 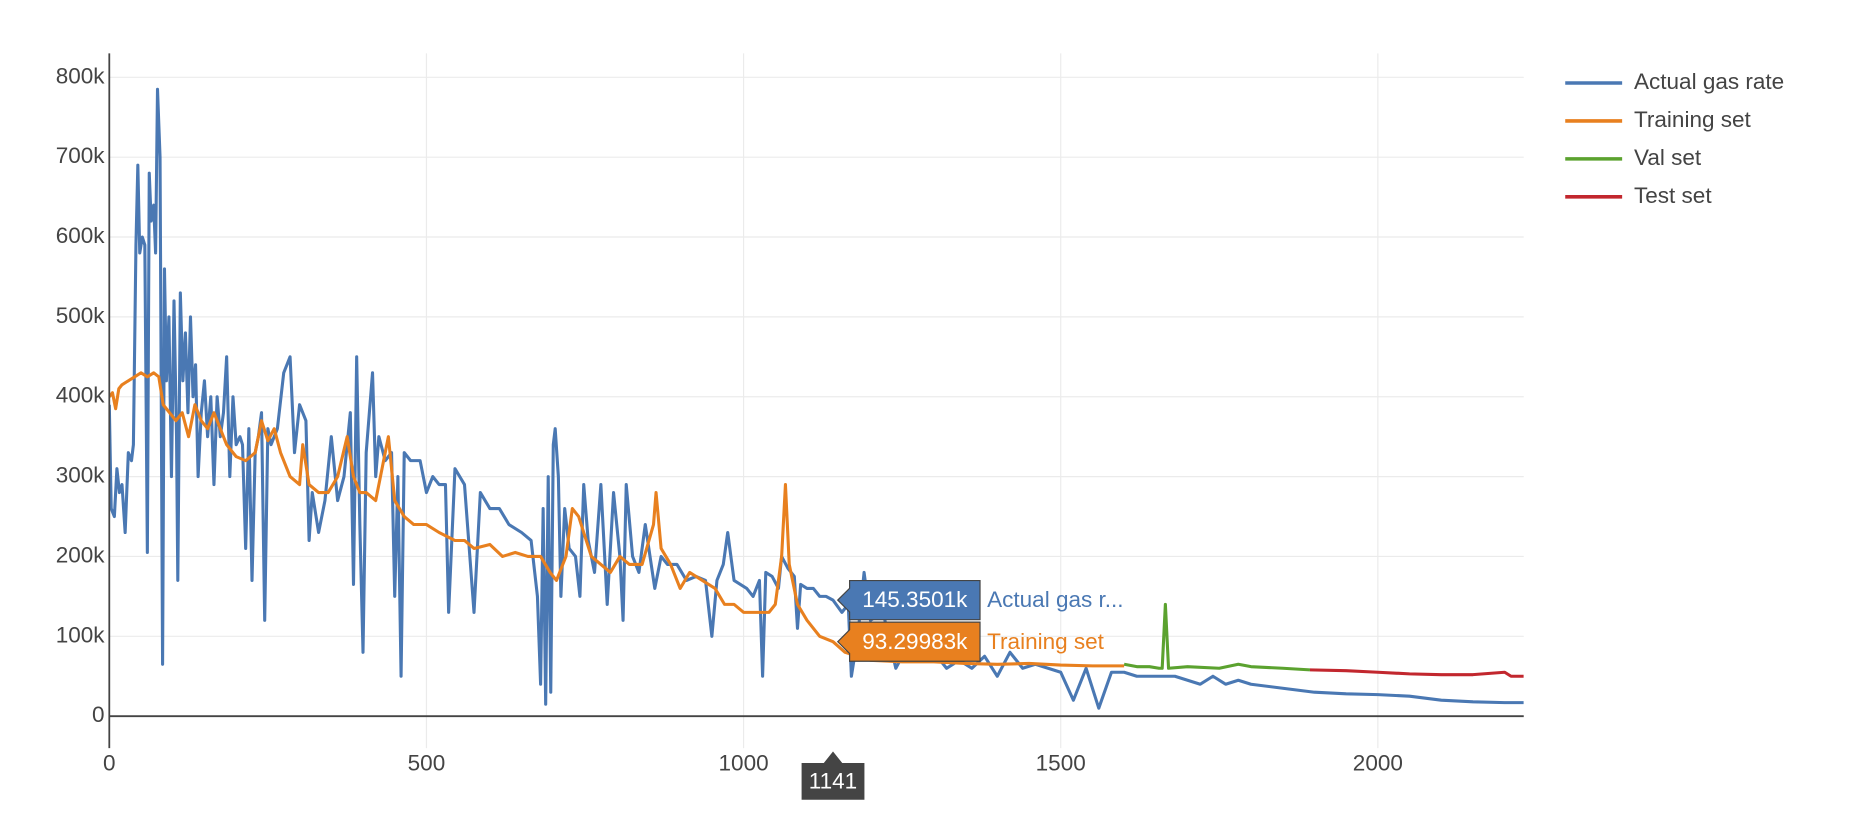 What do you see at coordinates (1046, 641) in the screenshot?
I see `hover-name: Training set` at bounding box center [1046, 641].